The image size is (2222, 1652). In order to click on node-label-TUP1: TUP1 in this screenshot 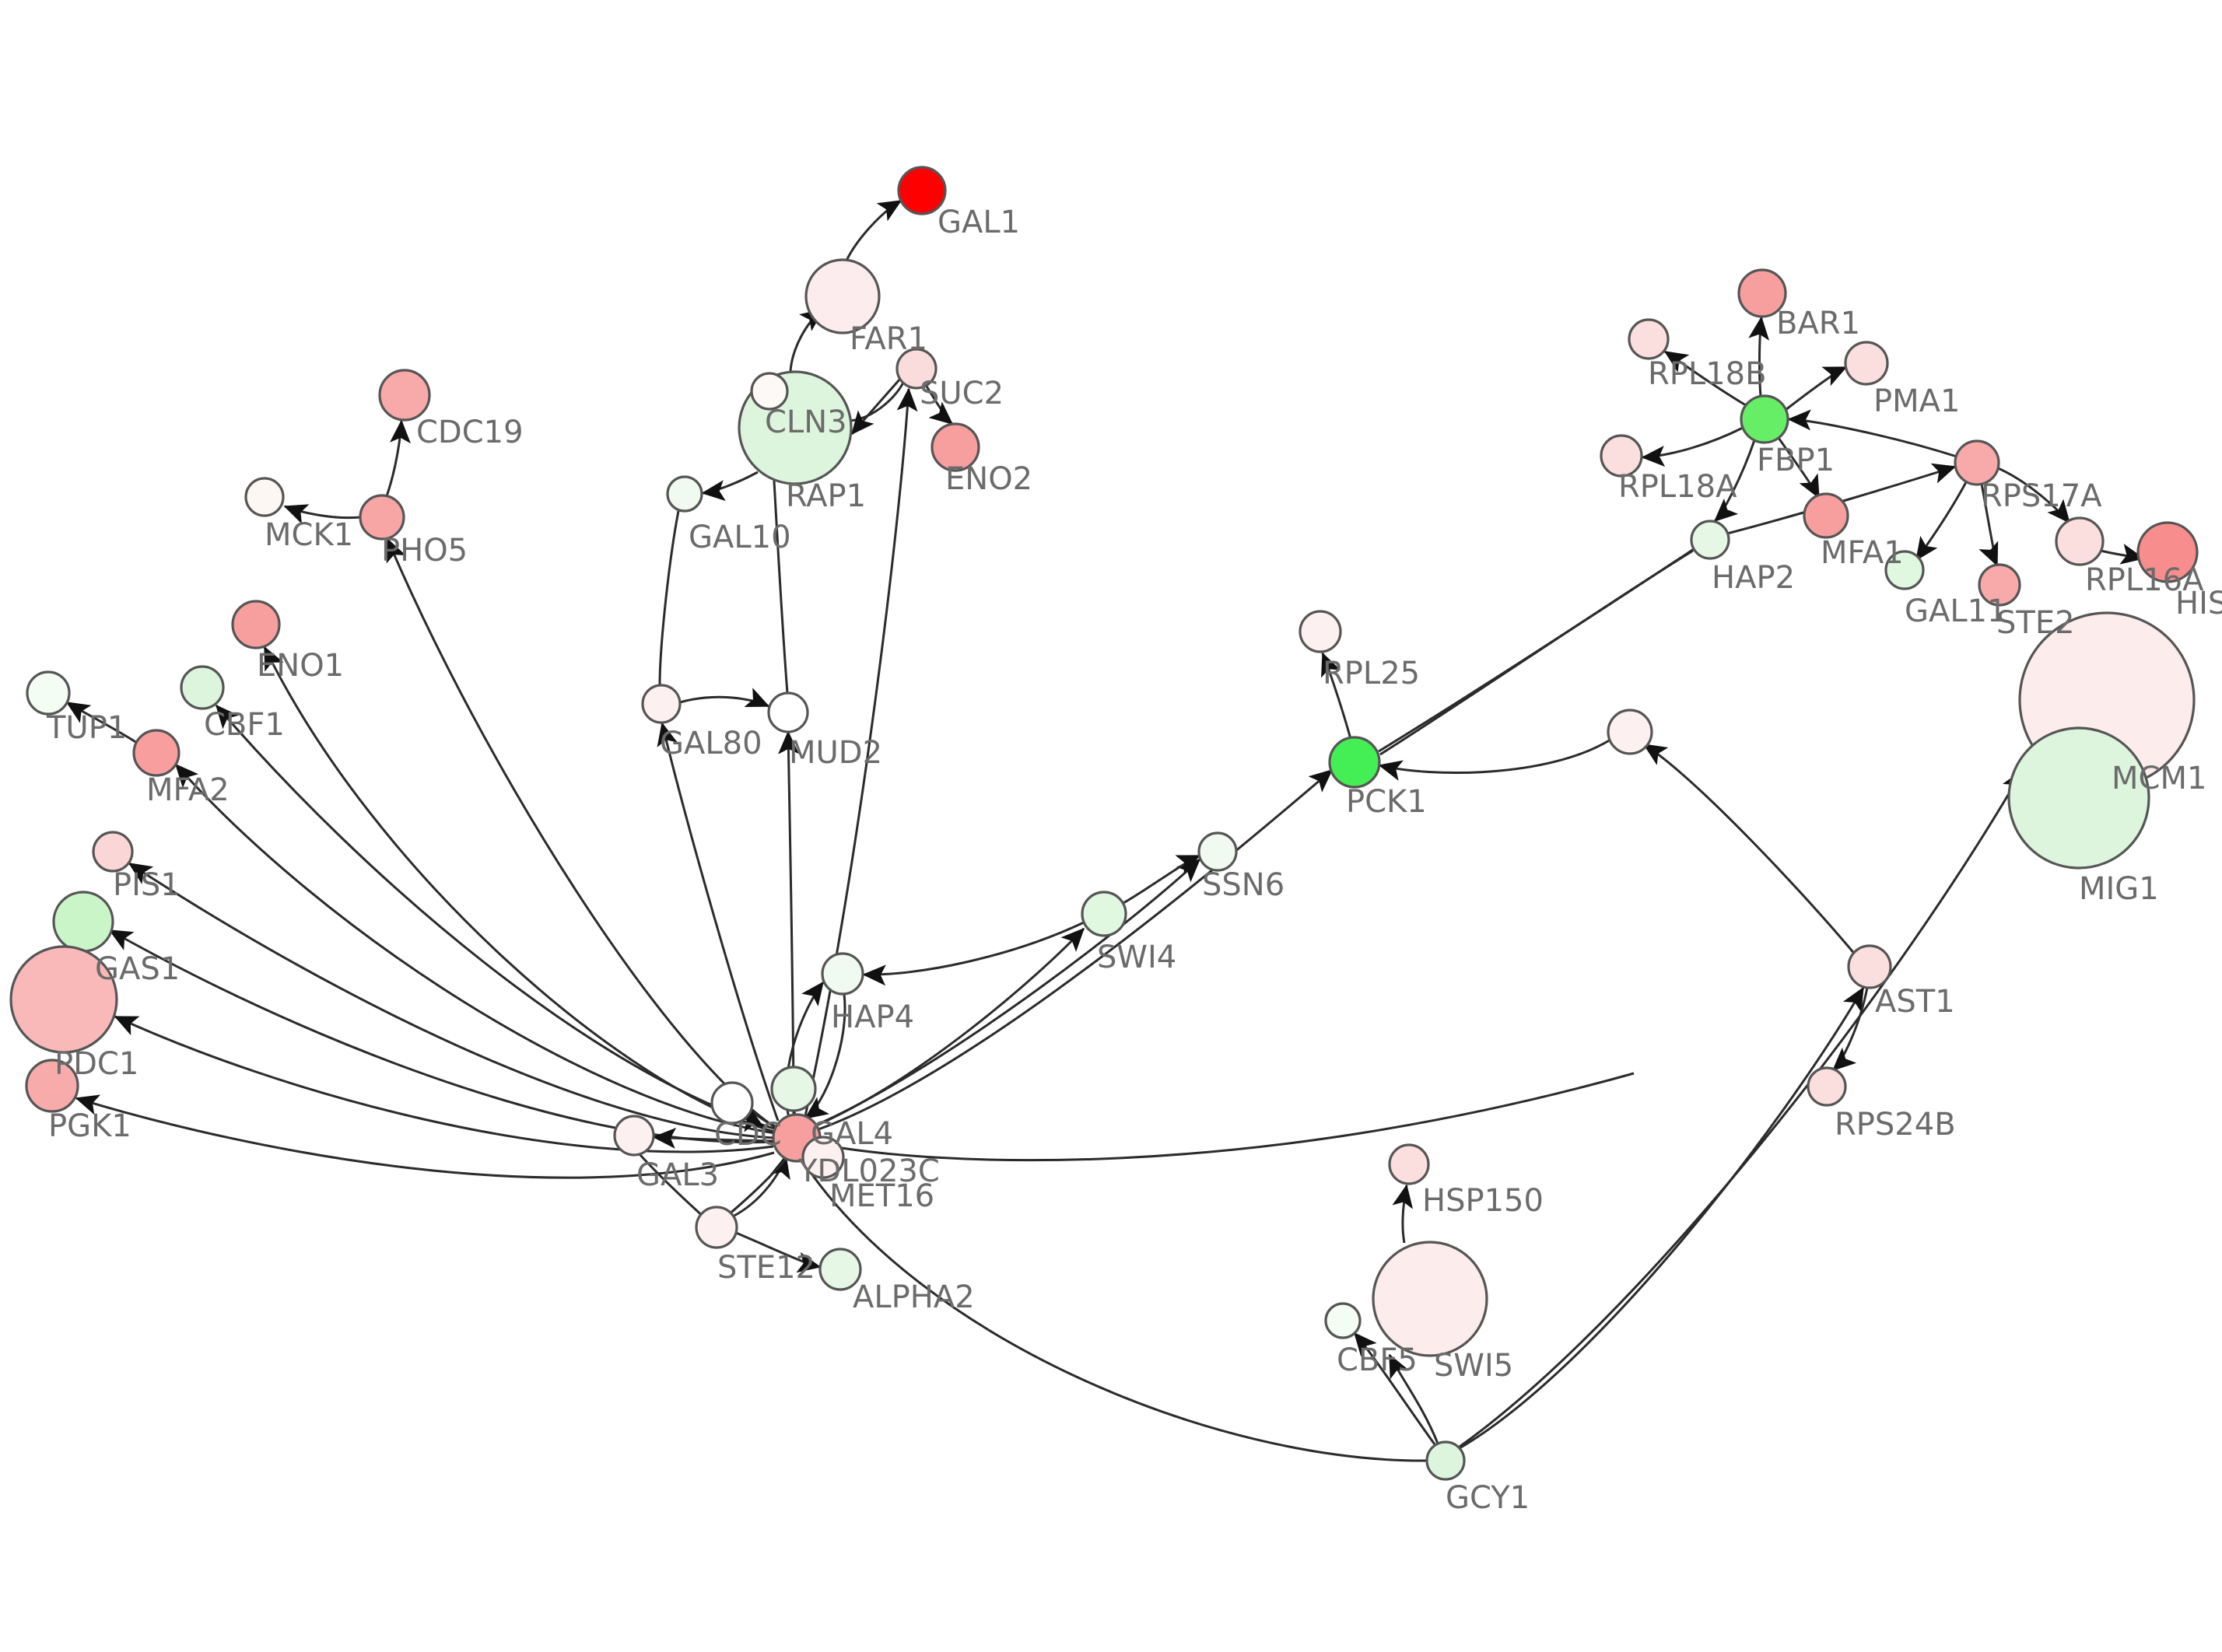, I will do `click(86, 728)`.